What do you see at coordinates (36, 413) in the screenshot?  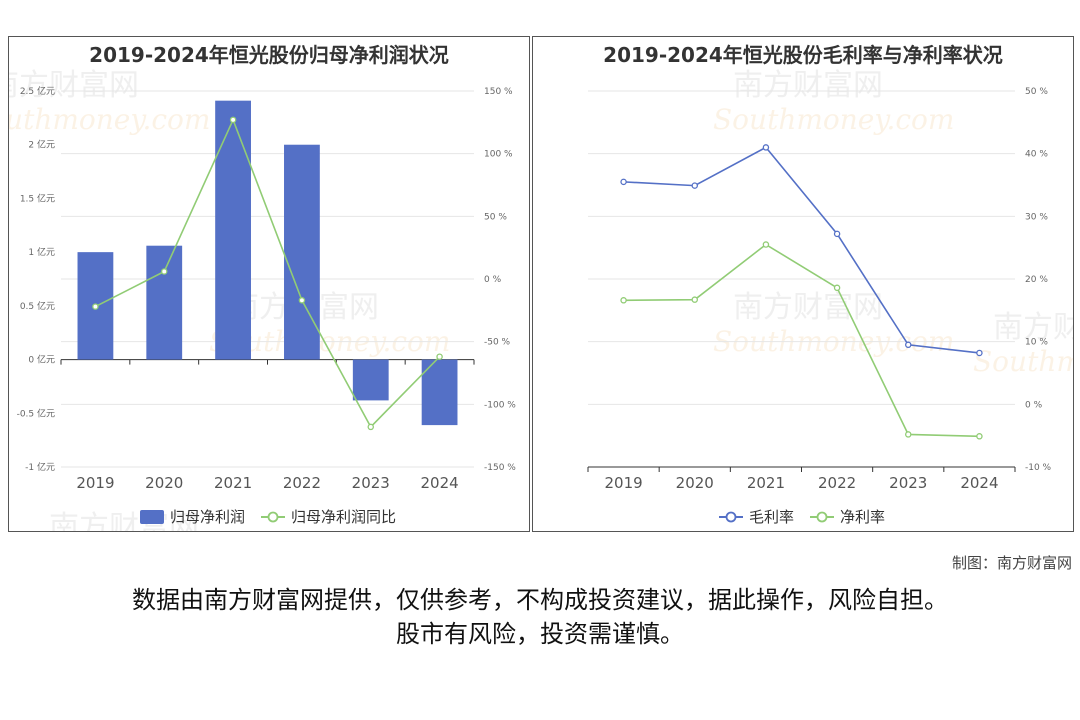 I see `left-axis-tick-label: -0.5 亿元` at bounding box center [36, 413].